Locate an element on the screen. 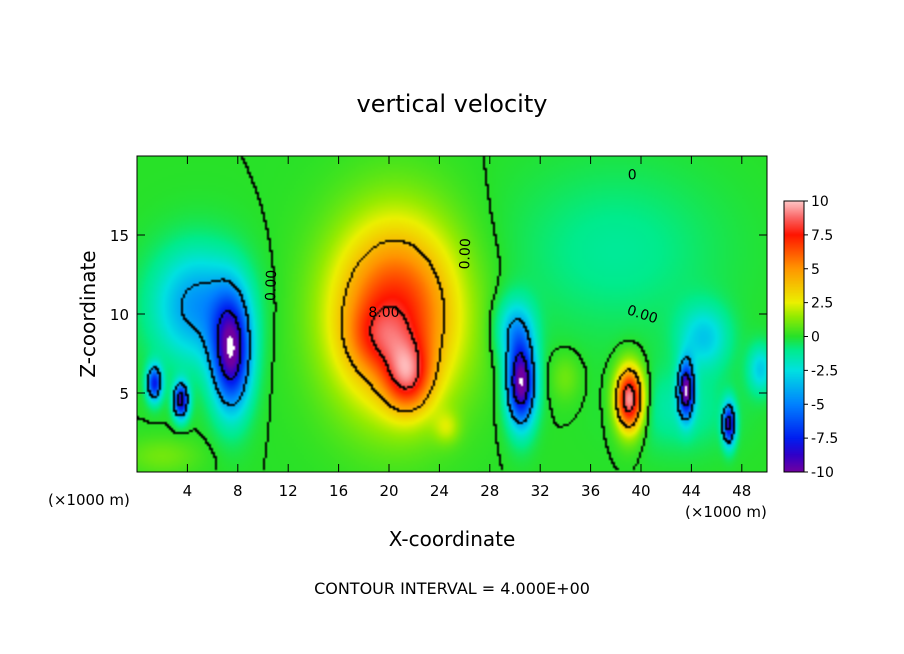  y-tick-label: 10 is located at coordinates (119, 315).